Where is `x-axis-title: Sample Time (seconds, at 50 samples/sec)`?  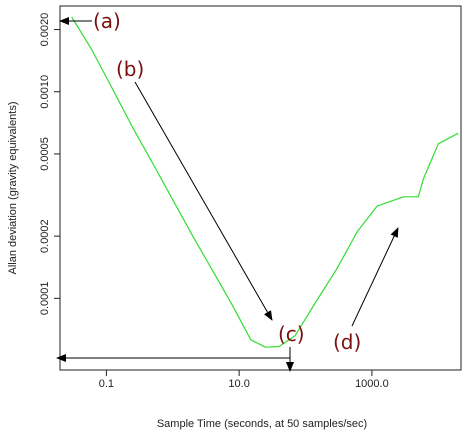 x-axis-title: Sample Time (seconds, at 50 samples/sec) is located at coordinates (262, 424).